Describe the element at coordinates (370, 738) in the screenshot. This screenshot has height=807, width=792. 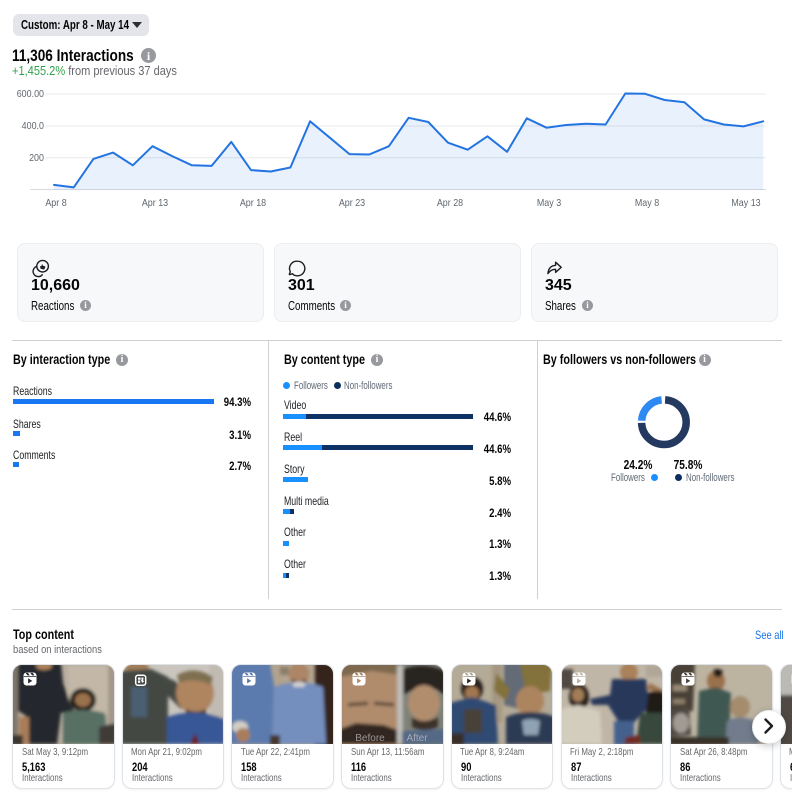
I see `svg-text: Before` at that location.